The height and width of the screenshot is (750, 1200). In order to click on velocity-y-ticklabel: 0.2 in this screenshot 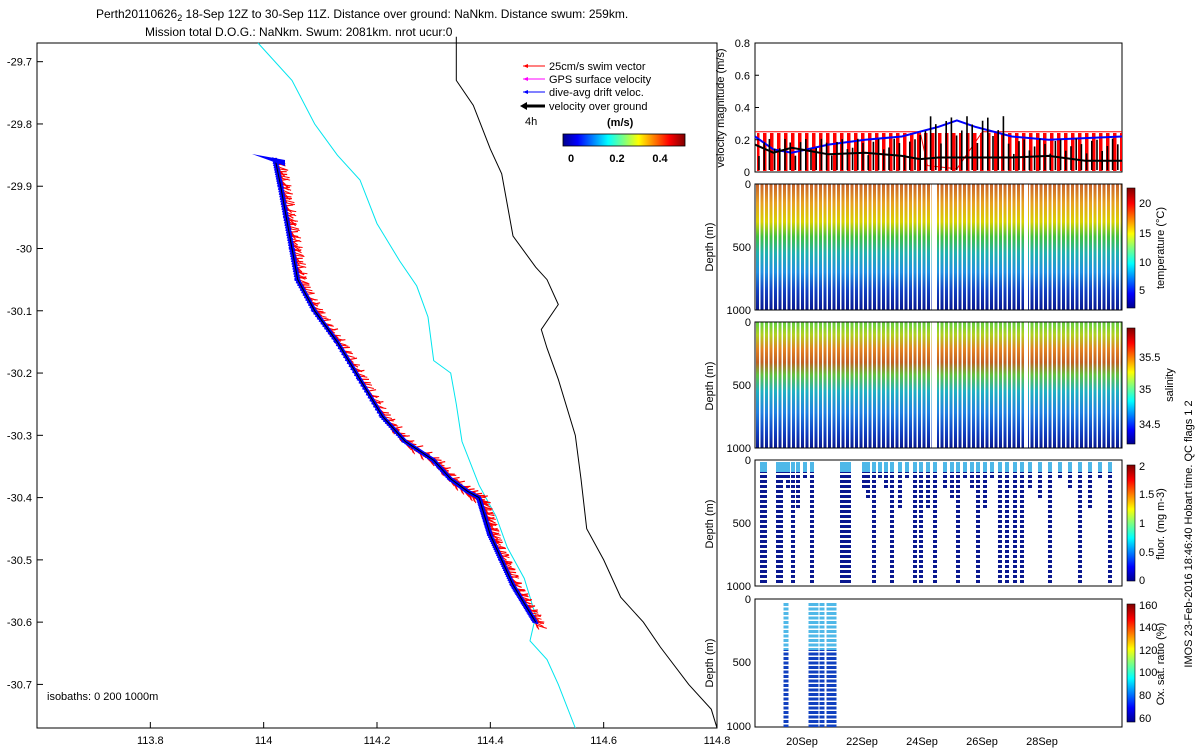, I will do `click(742, 141)`.